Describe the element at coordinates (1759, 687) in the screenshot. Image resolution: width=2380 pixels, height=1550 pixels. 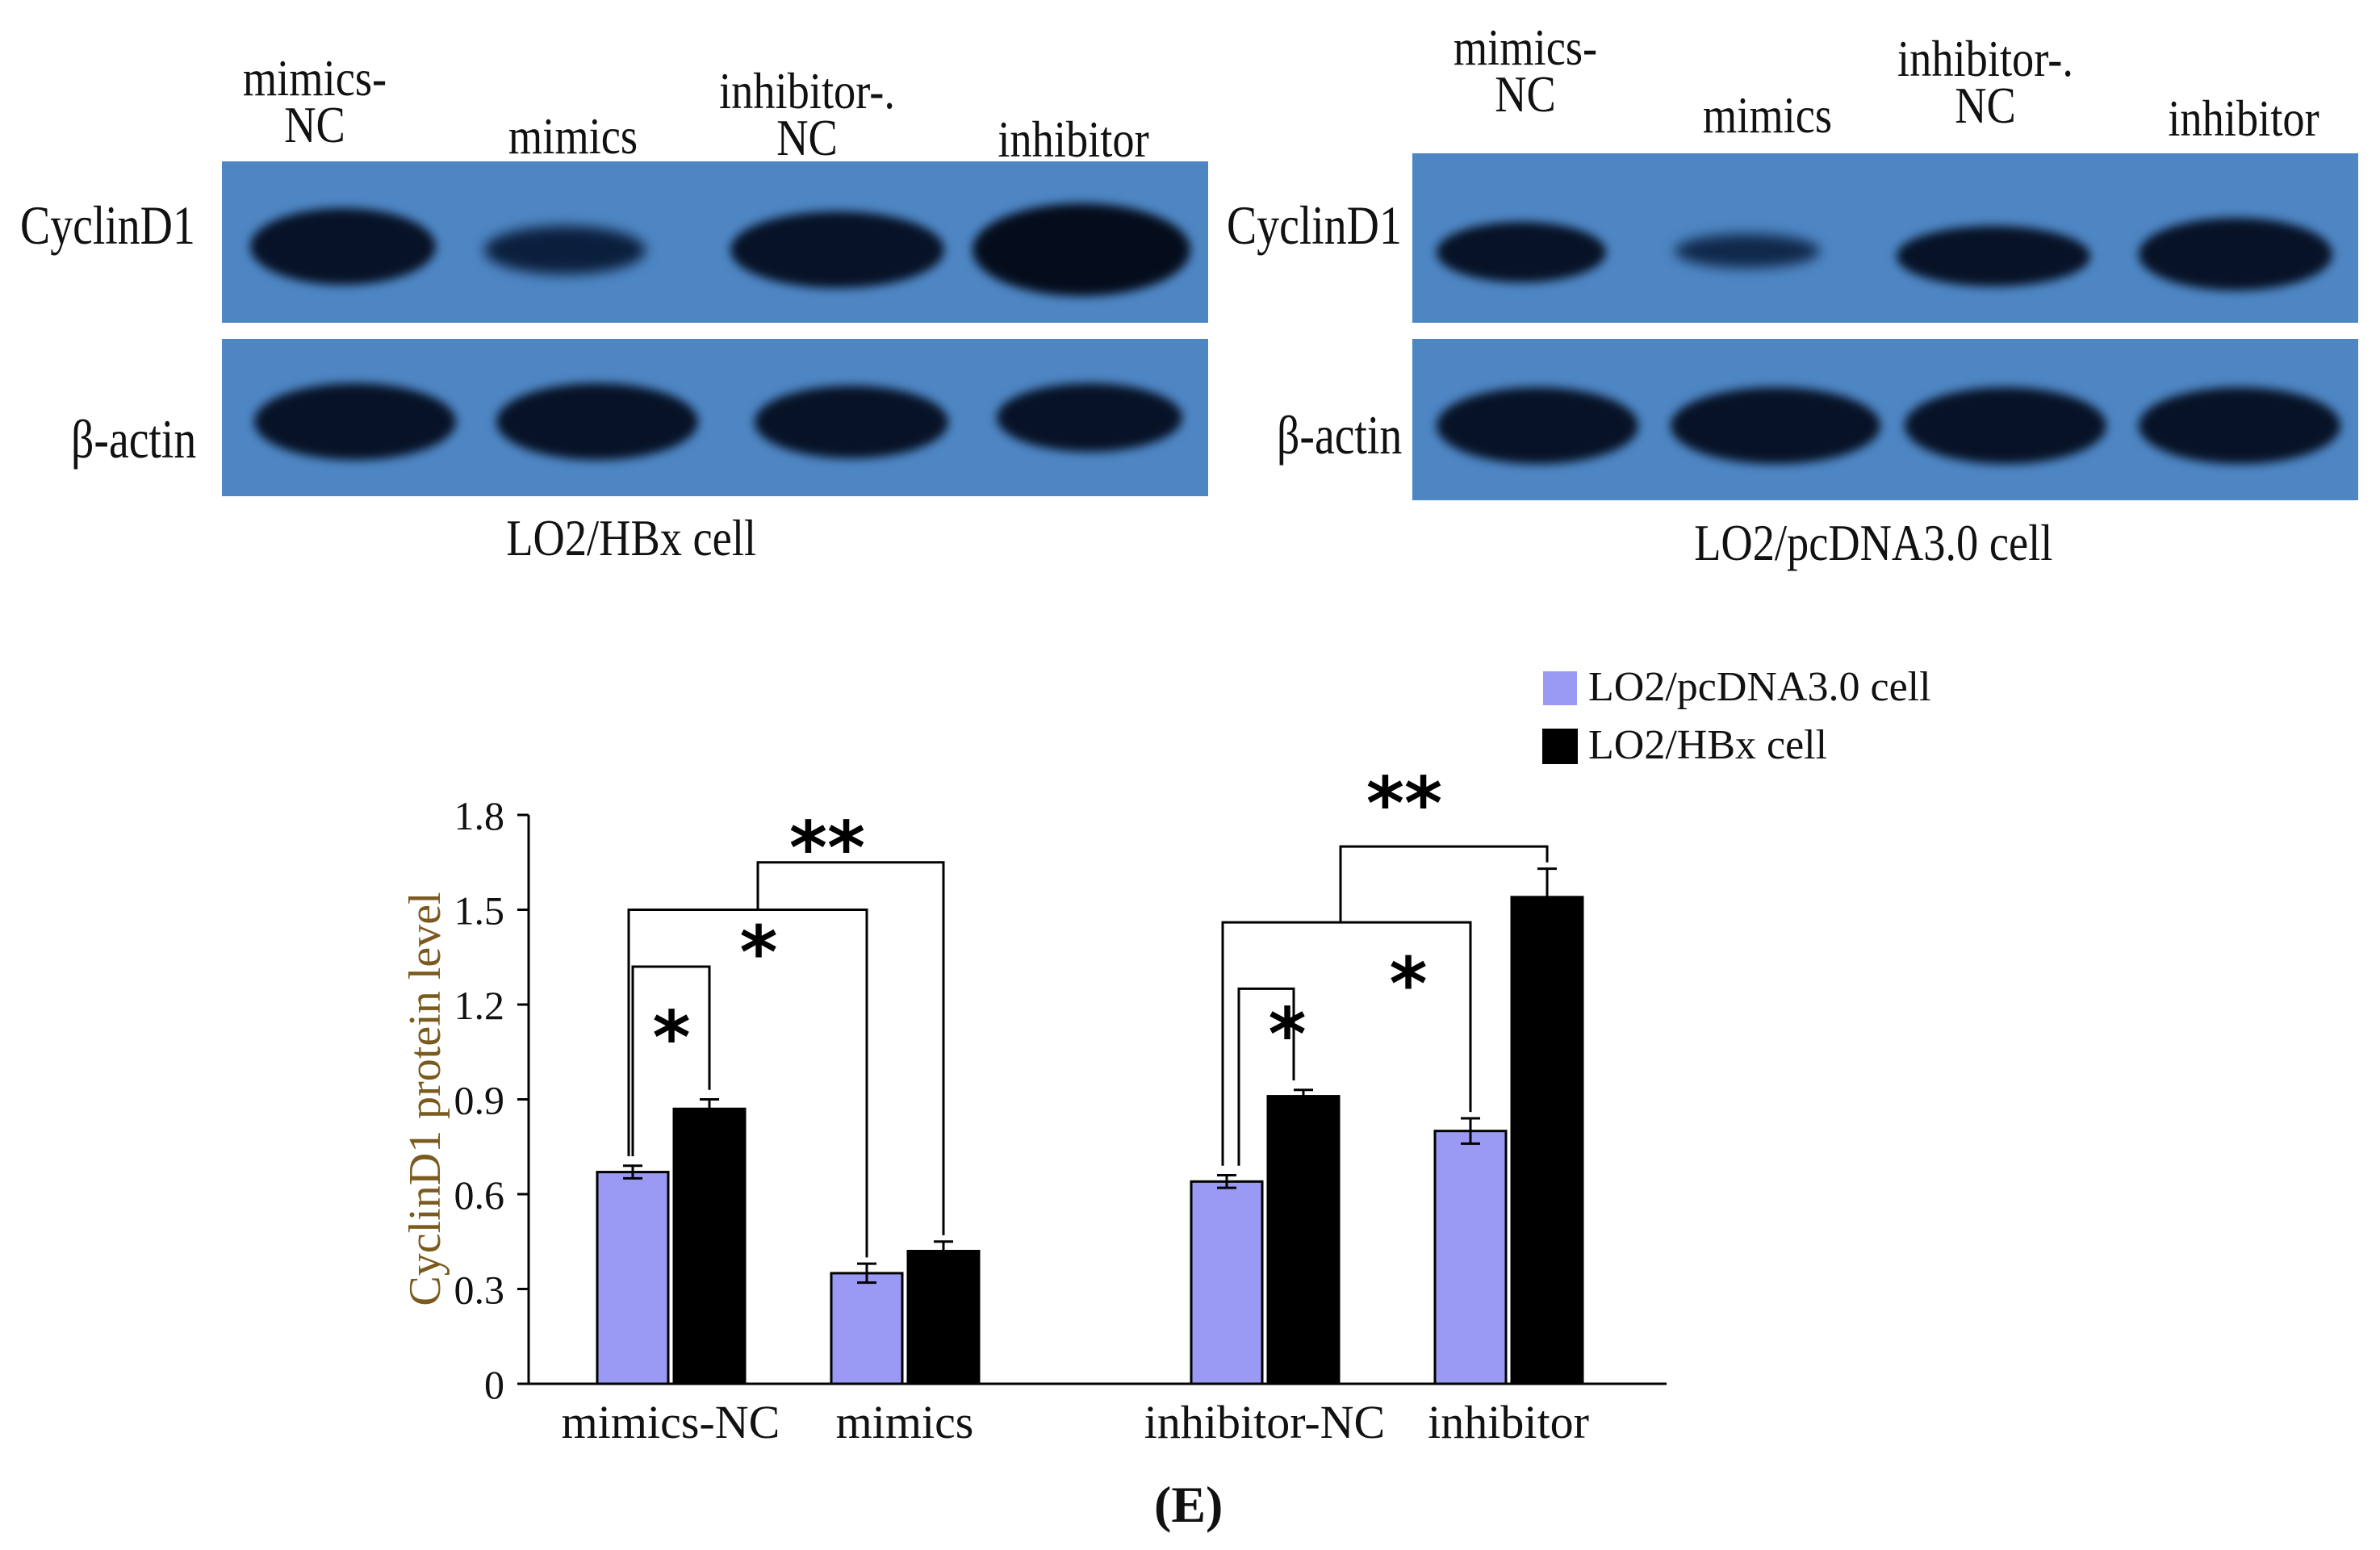
I see `legend-label-pcdna: LO2/pcDNA3.0 cell` at that location.